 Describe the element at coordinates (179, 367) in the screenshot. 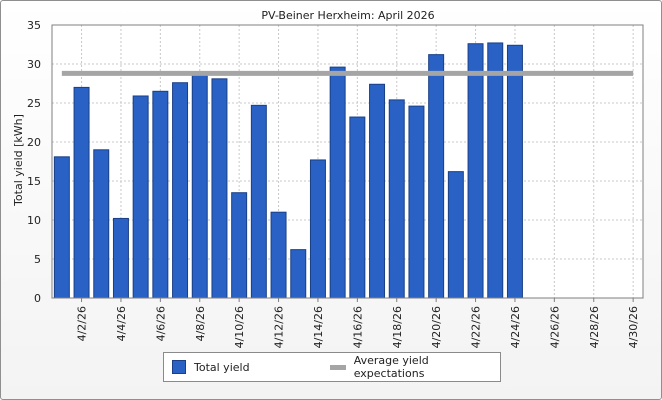

I see `legend-swatch-total-yield` at that location.